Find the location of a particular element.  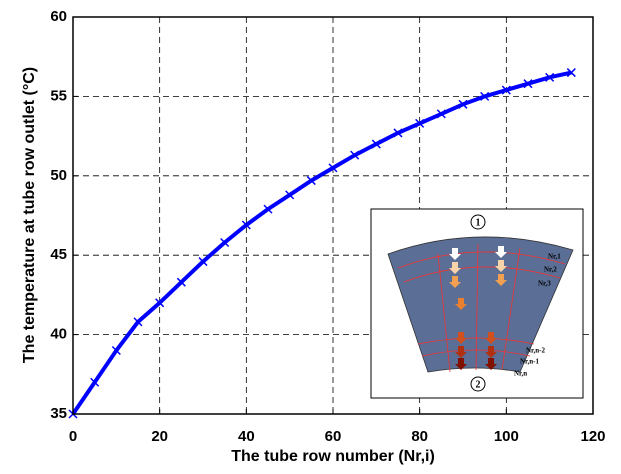

inset-label: Nr,1 is located at coordinates (554, 257).